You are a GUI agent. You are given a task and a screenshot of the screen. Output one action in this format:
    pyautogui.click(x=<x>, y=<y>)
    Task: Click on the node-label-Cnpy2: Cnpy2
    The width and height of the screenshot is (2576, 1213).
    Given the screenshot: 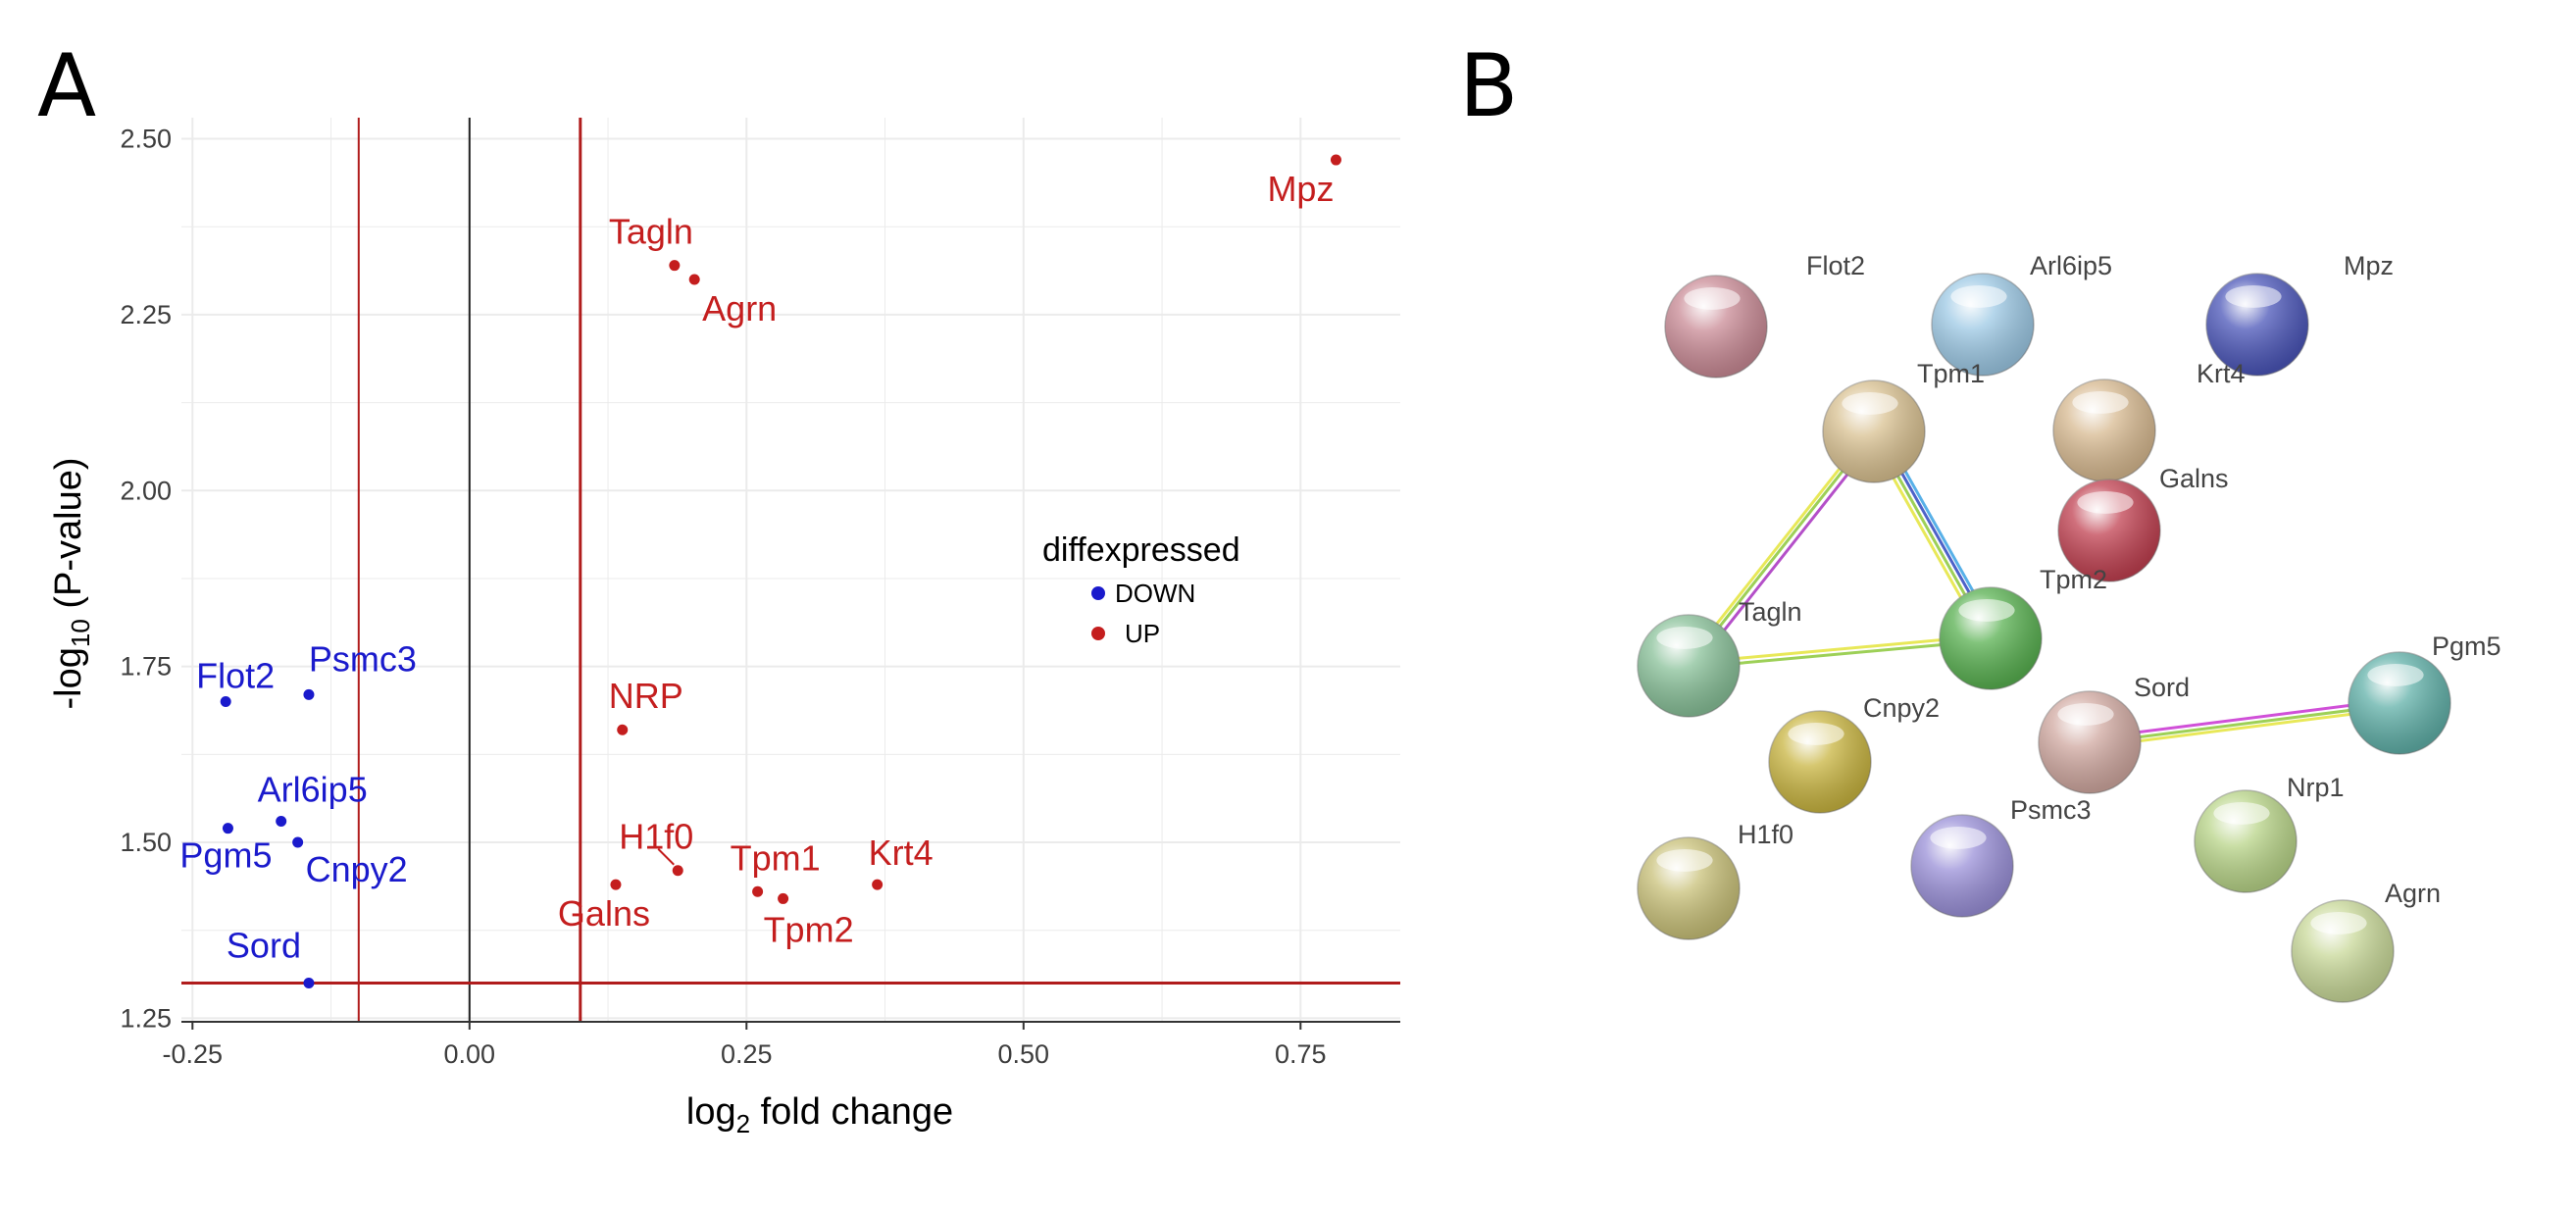 What is the action you would take?
    pyautogui.click(x=1902, y=708)
    